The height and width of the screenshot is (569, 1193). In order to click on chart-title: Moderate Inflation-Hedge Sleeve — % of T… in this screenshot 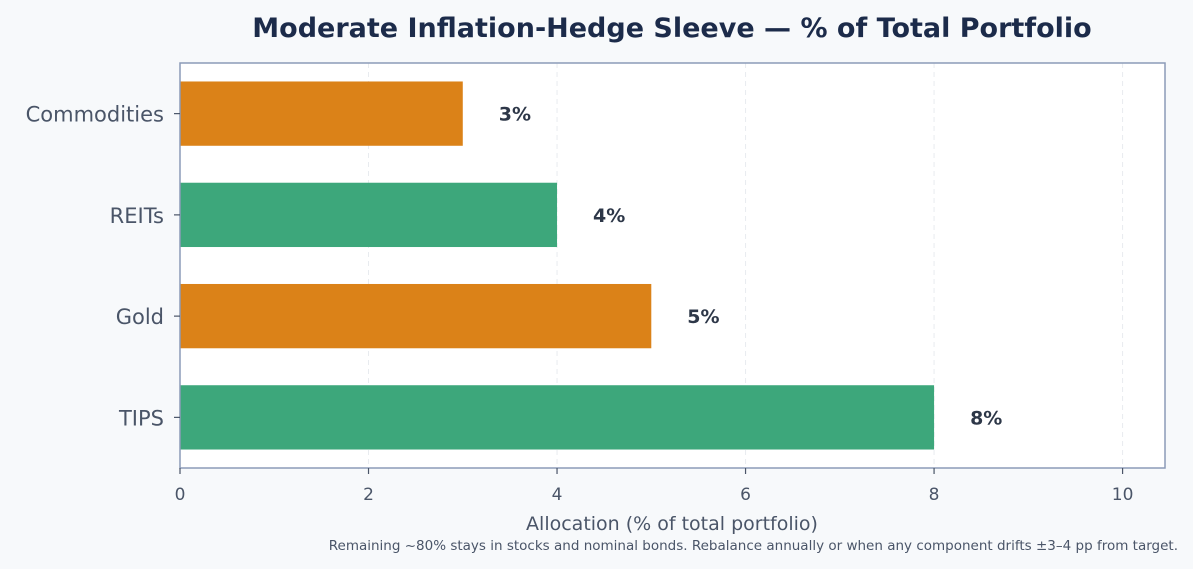, I will do `click(671, 28)`.